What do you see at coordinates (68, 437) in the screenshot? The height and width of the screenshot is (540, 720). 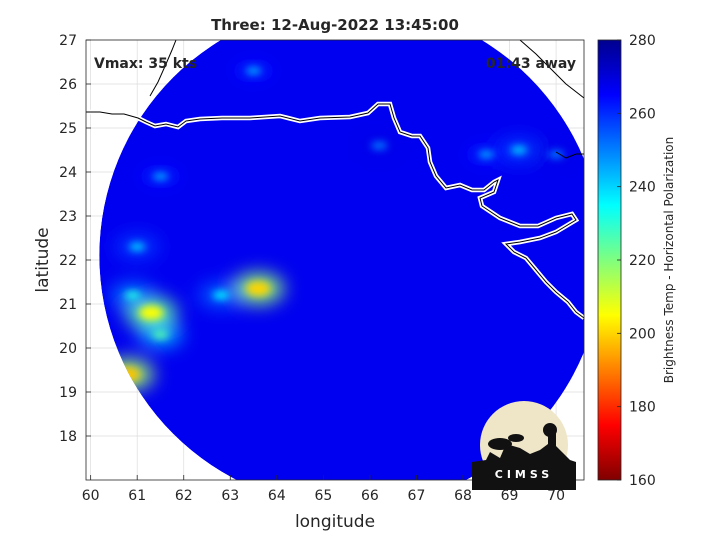 I see `y-tick-label: 18` at bounding box center [68, 437].